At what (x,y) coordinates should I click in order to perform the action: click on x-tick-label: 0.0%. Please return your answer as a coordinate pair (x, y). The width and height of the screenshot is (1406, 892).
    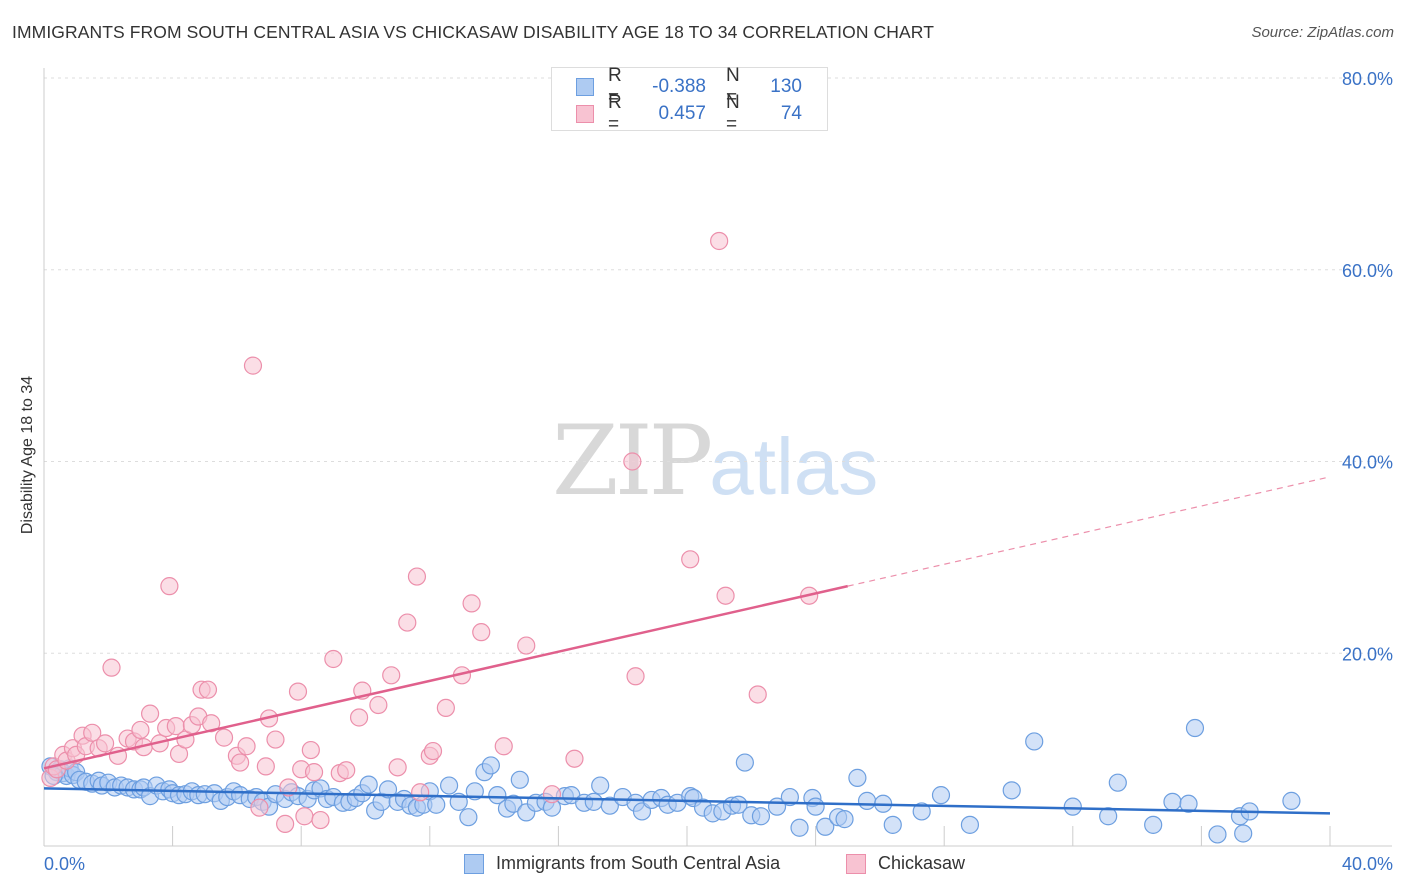
    Looking at the image, I should click on (64, 864).